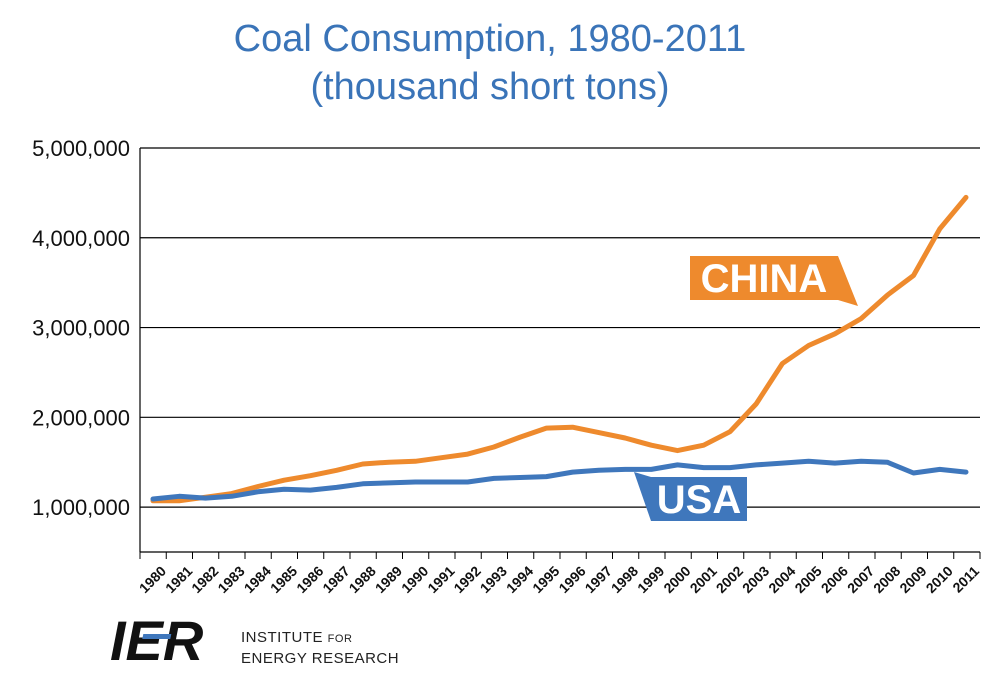 The width and height of the screenshot is (1000, 691). Describe the element at coordinates (493, 579) in the screenshot. I see `x-tick-label: 1993` at that location.